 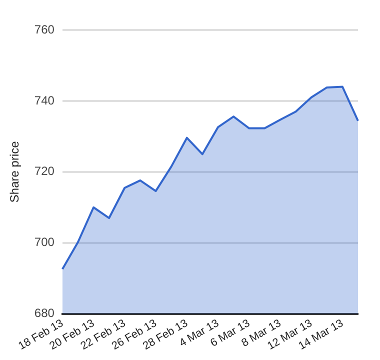 I want to click on y-axis-title: Share price, so click(x=15, y=171).